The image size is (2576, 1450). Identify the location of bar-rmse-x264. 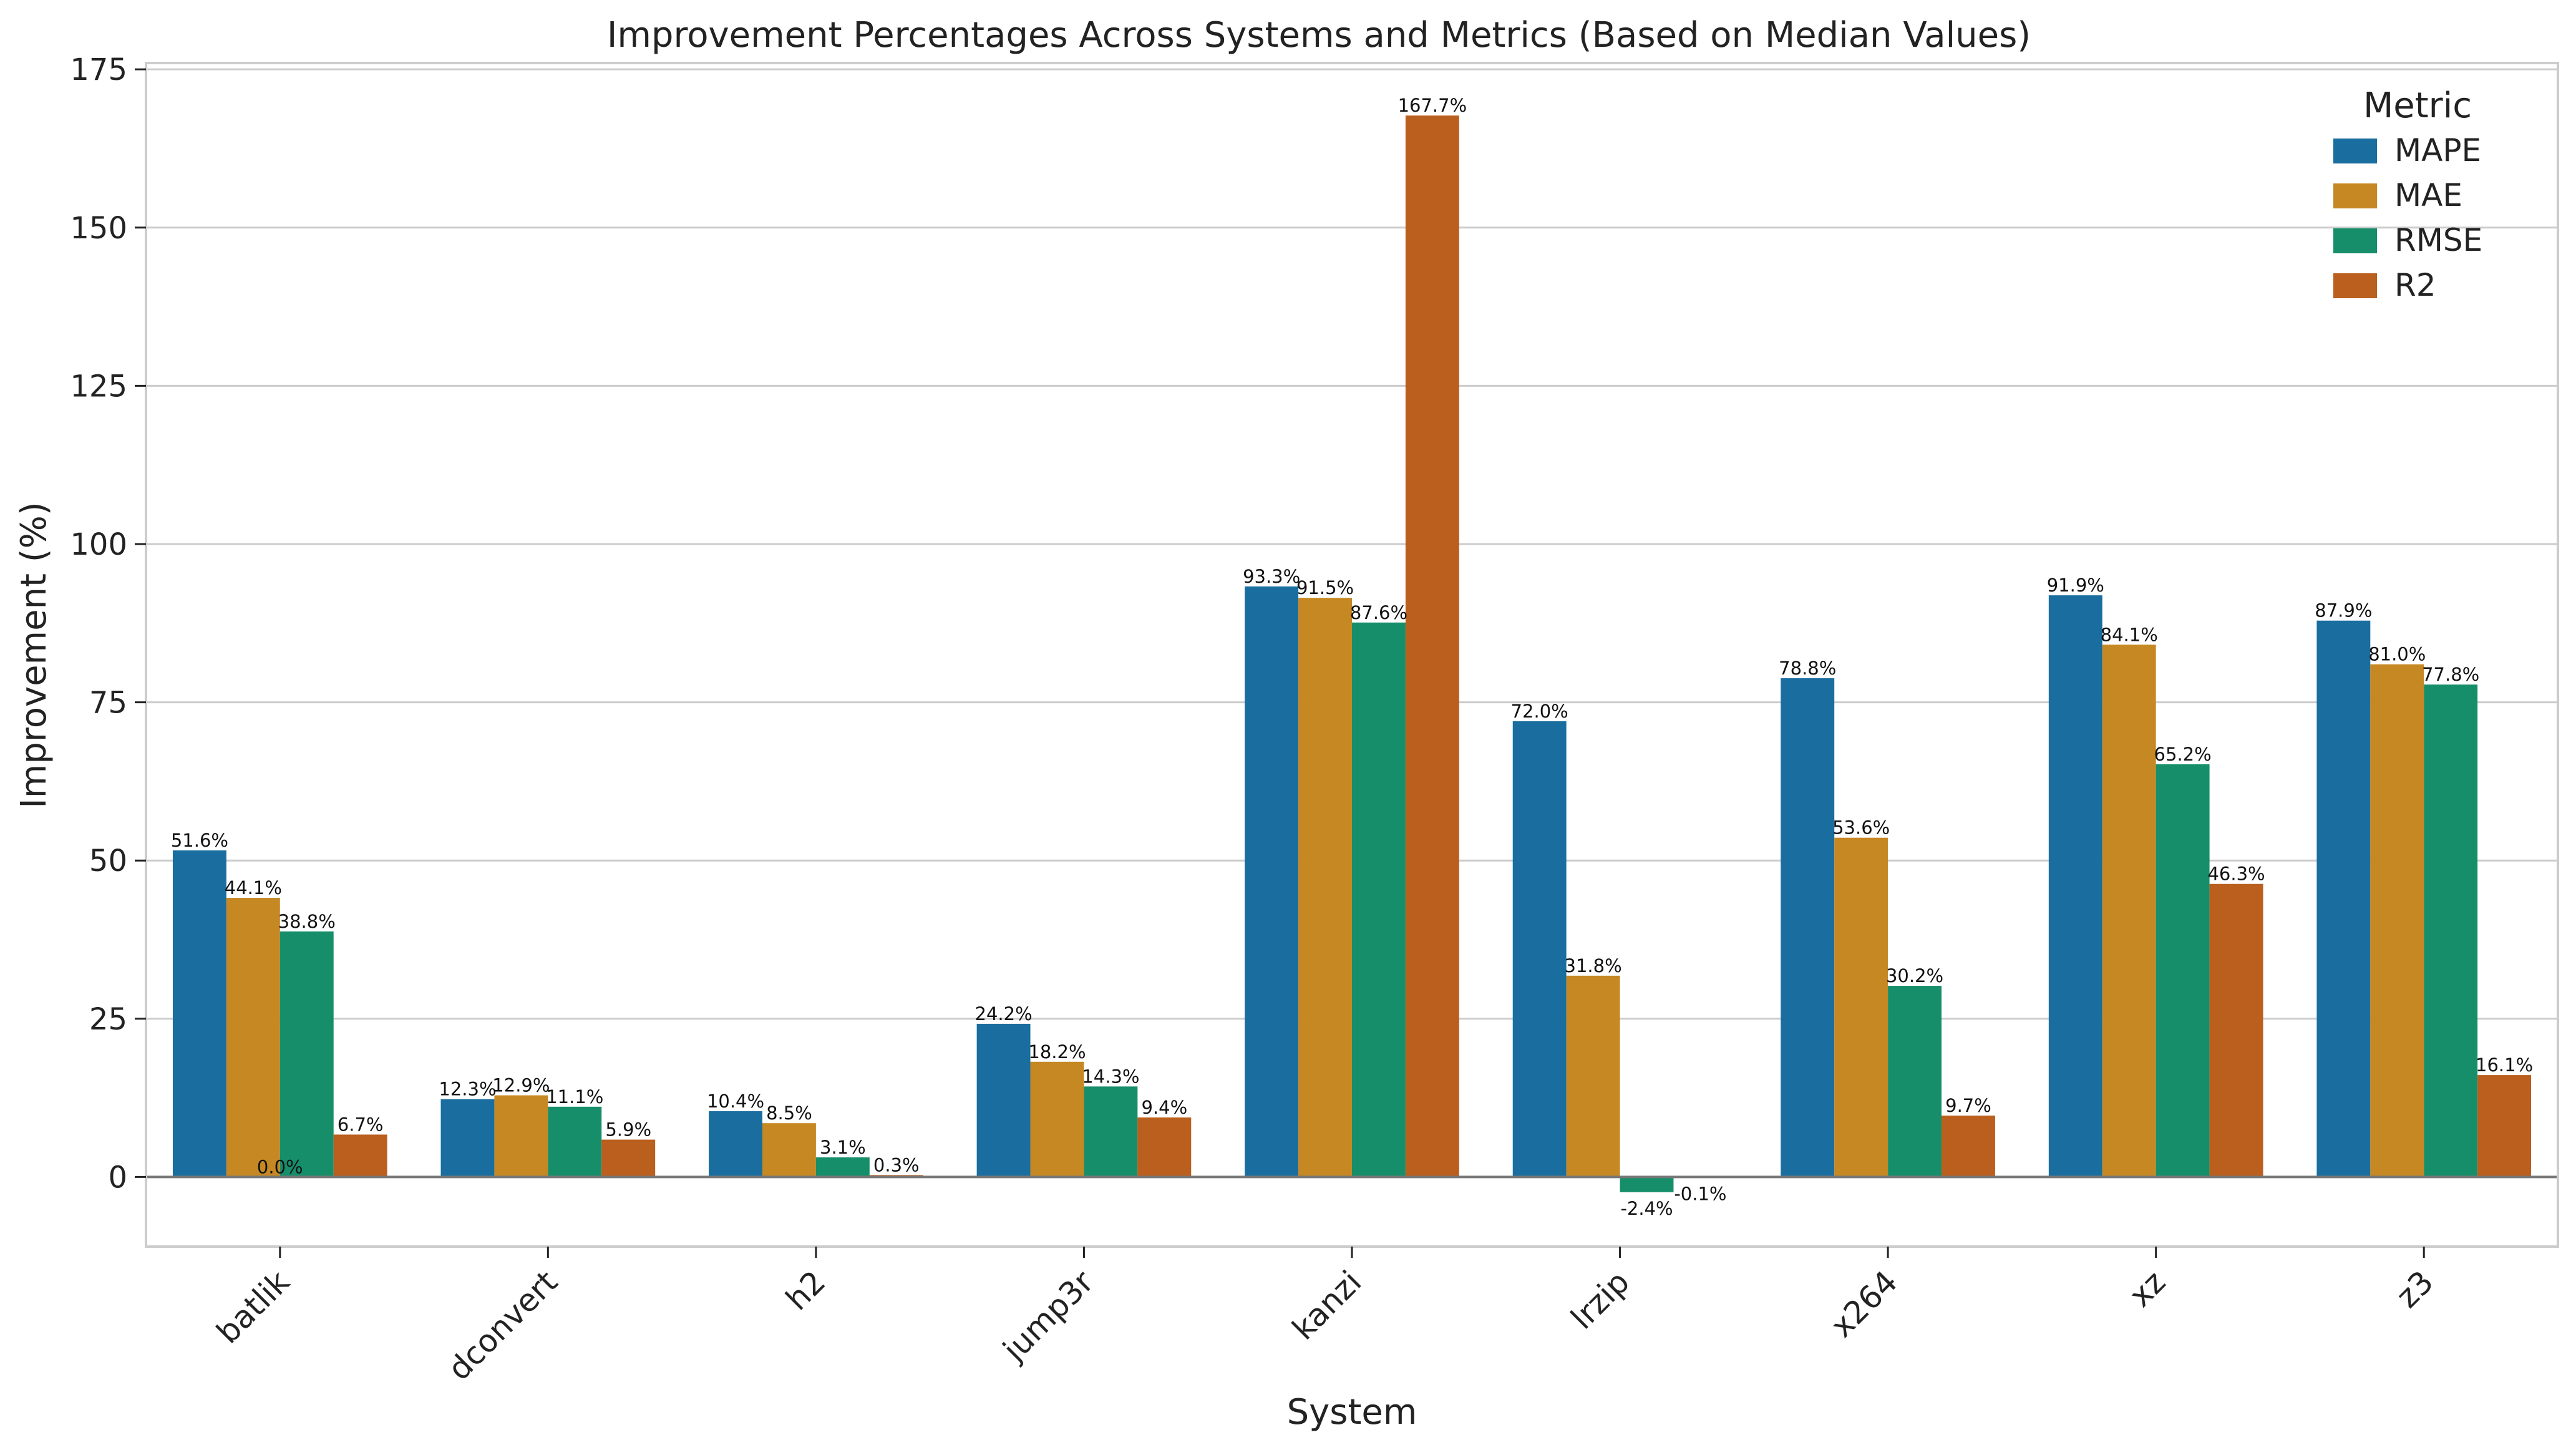
(1915, 1081).